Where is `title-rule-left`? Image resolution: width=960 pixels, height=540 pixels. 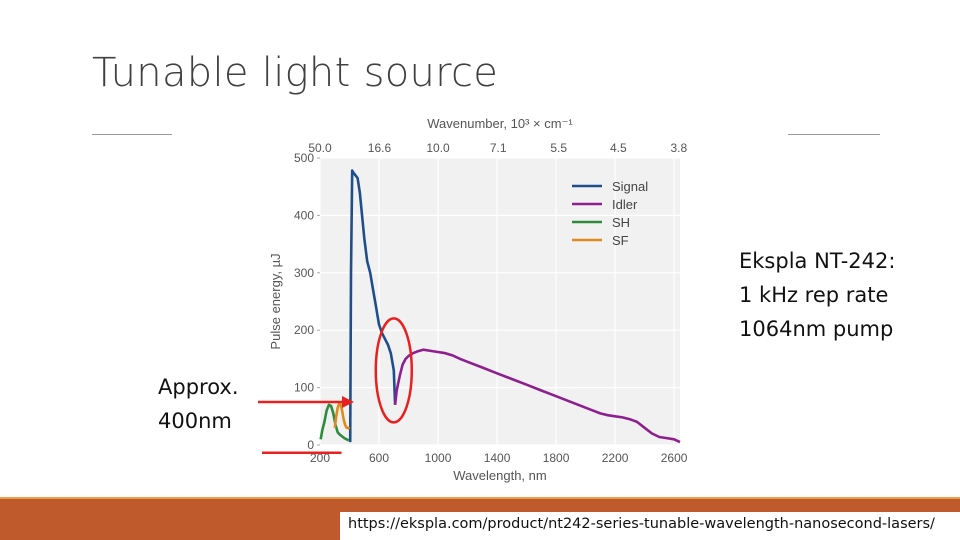 title-rule-left is located at coordinates (132, 134).